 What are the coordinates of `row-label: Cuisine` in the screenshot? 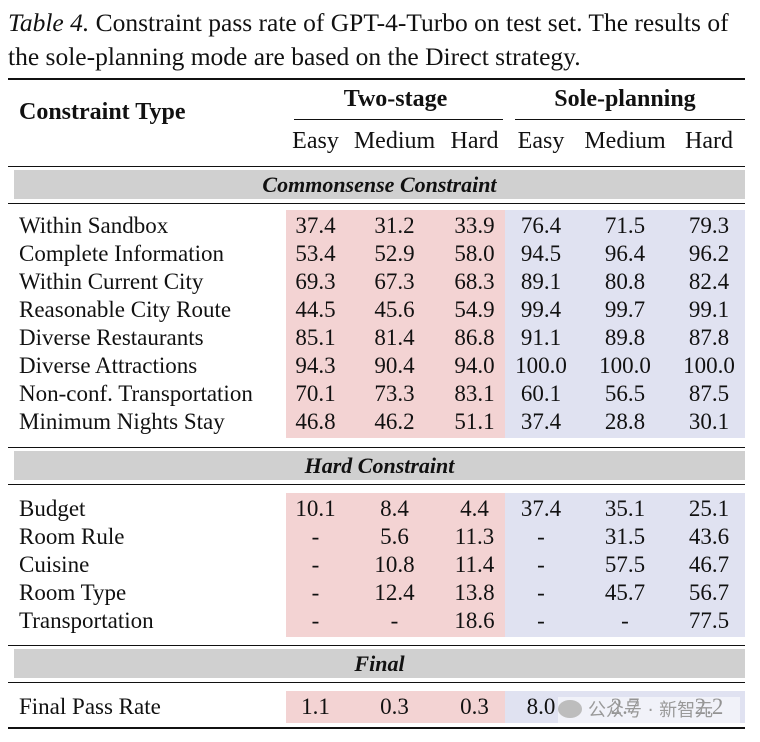 It's located at (54, 564).